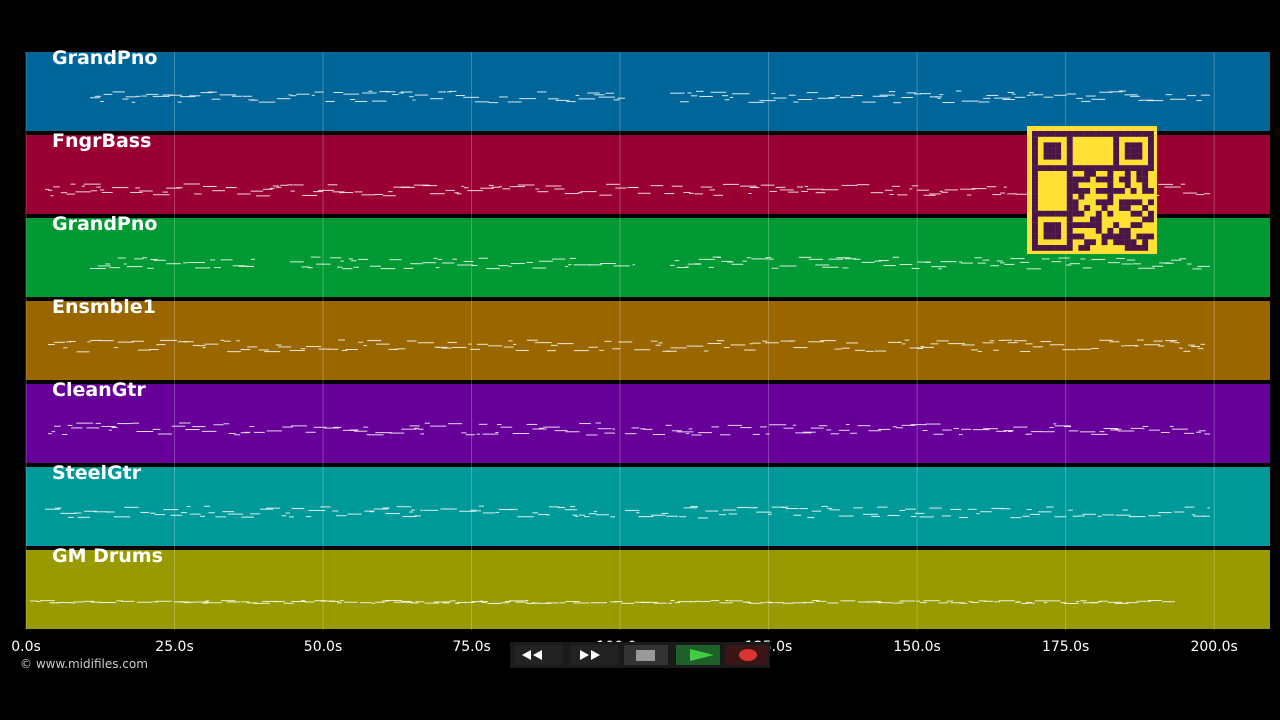 The image size is (1280, 720). I want to click on rewind-button, so click(538, 655).